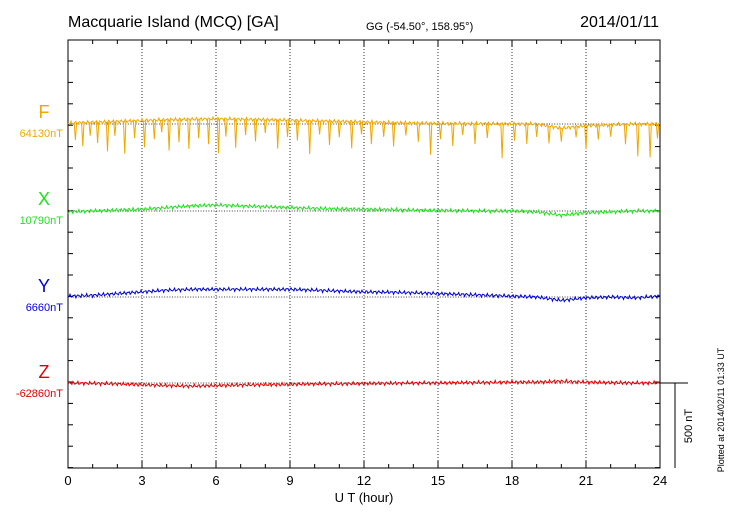 This screenshot has width=730, height=520. What do you see at coordinates (141, 480) in the screenshot?
I see `x-tick-label-3: 3` at bounding box center [141, 480].